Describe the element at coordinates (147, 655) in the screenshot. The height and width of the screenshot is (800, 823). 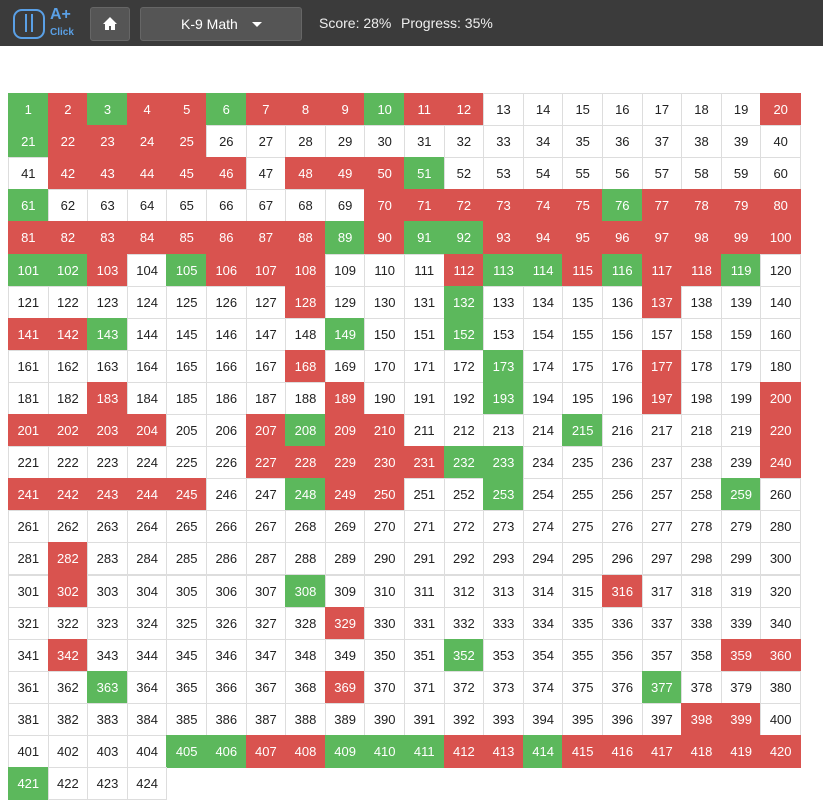
I see `problem-cell: 344` at that location.